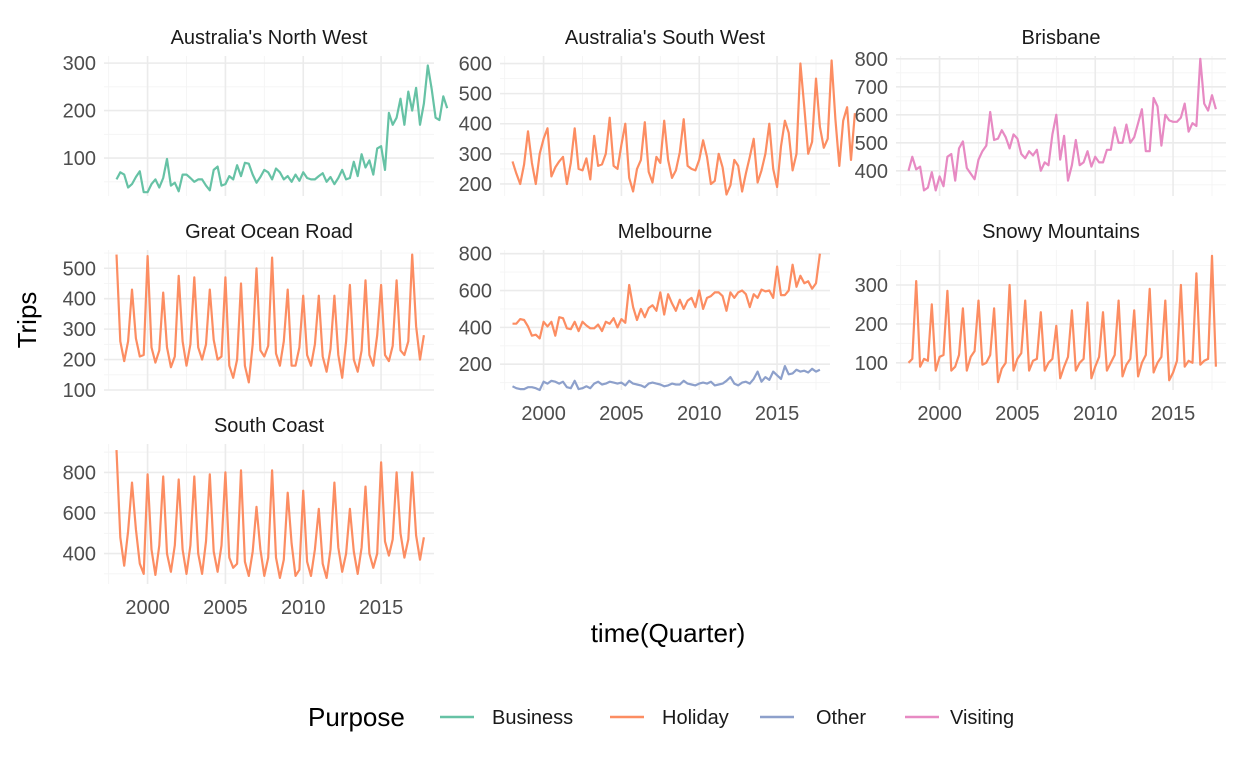  I want to click on panel-australia-s-north-west: Australia's North West 100 200 300, so click(256, 111).